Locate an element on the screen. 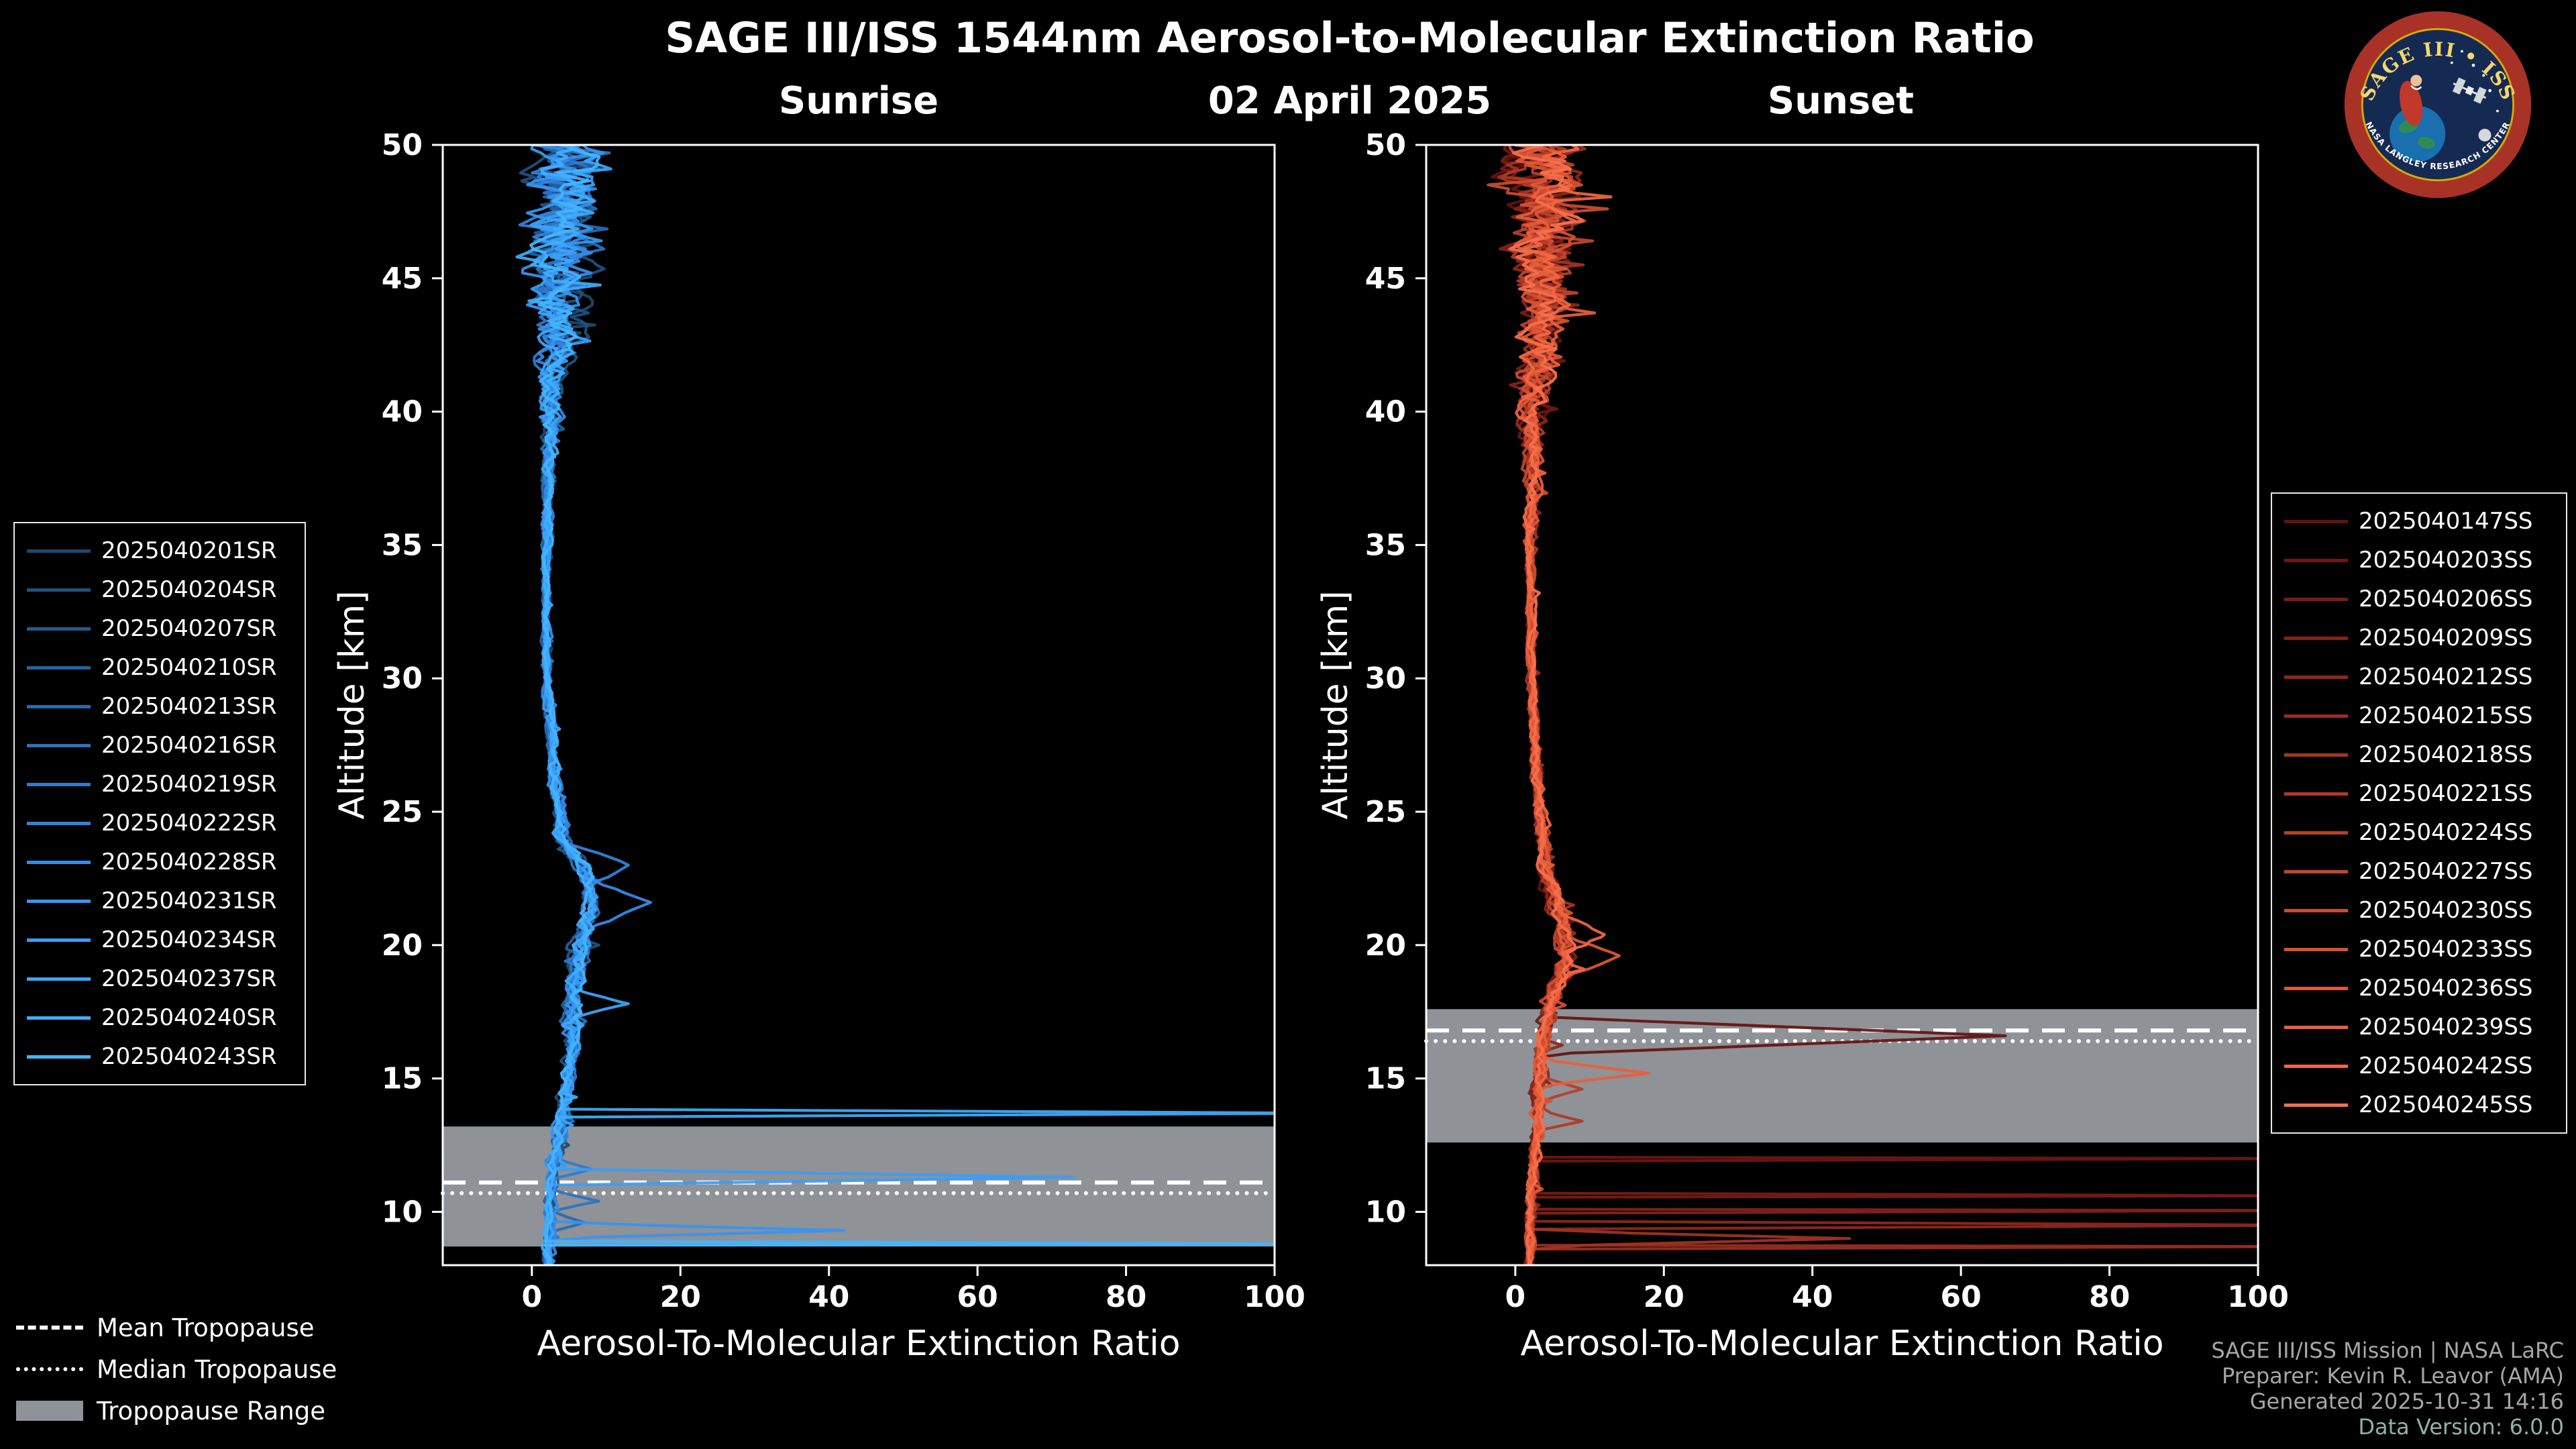  legend-item: 2025040245SS is located at coordinates (2419, 1104).